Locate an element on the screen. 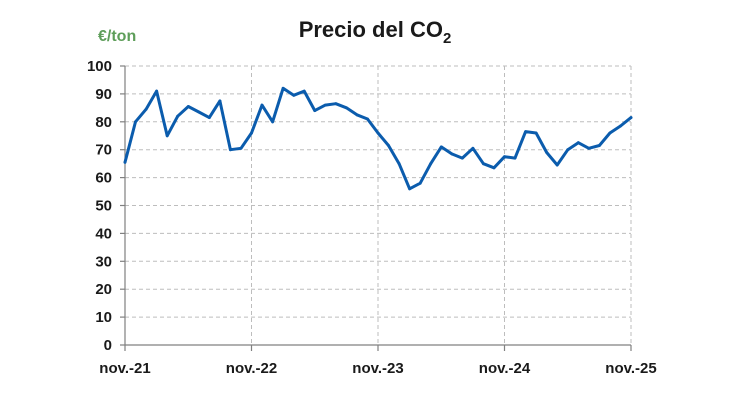 The height and width of the screenshot is (400, 750). y-tick-label: 30 is located at coordinates (103, 261).